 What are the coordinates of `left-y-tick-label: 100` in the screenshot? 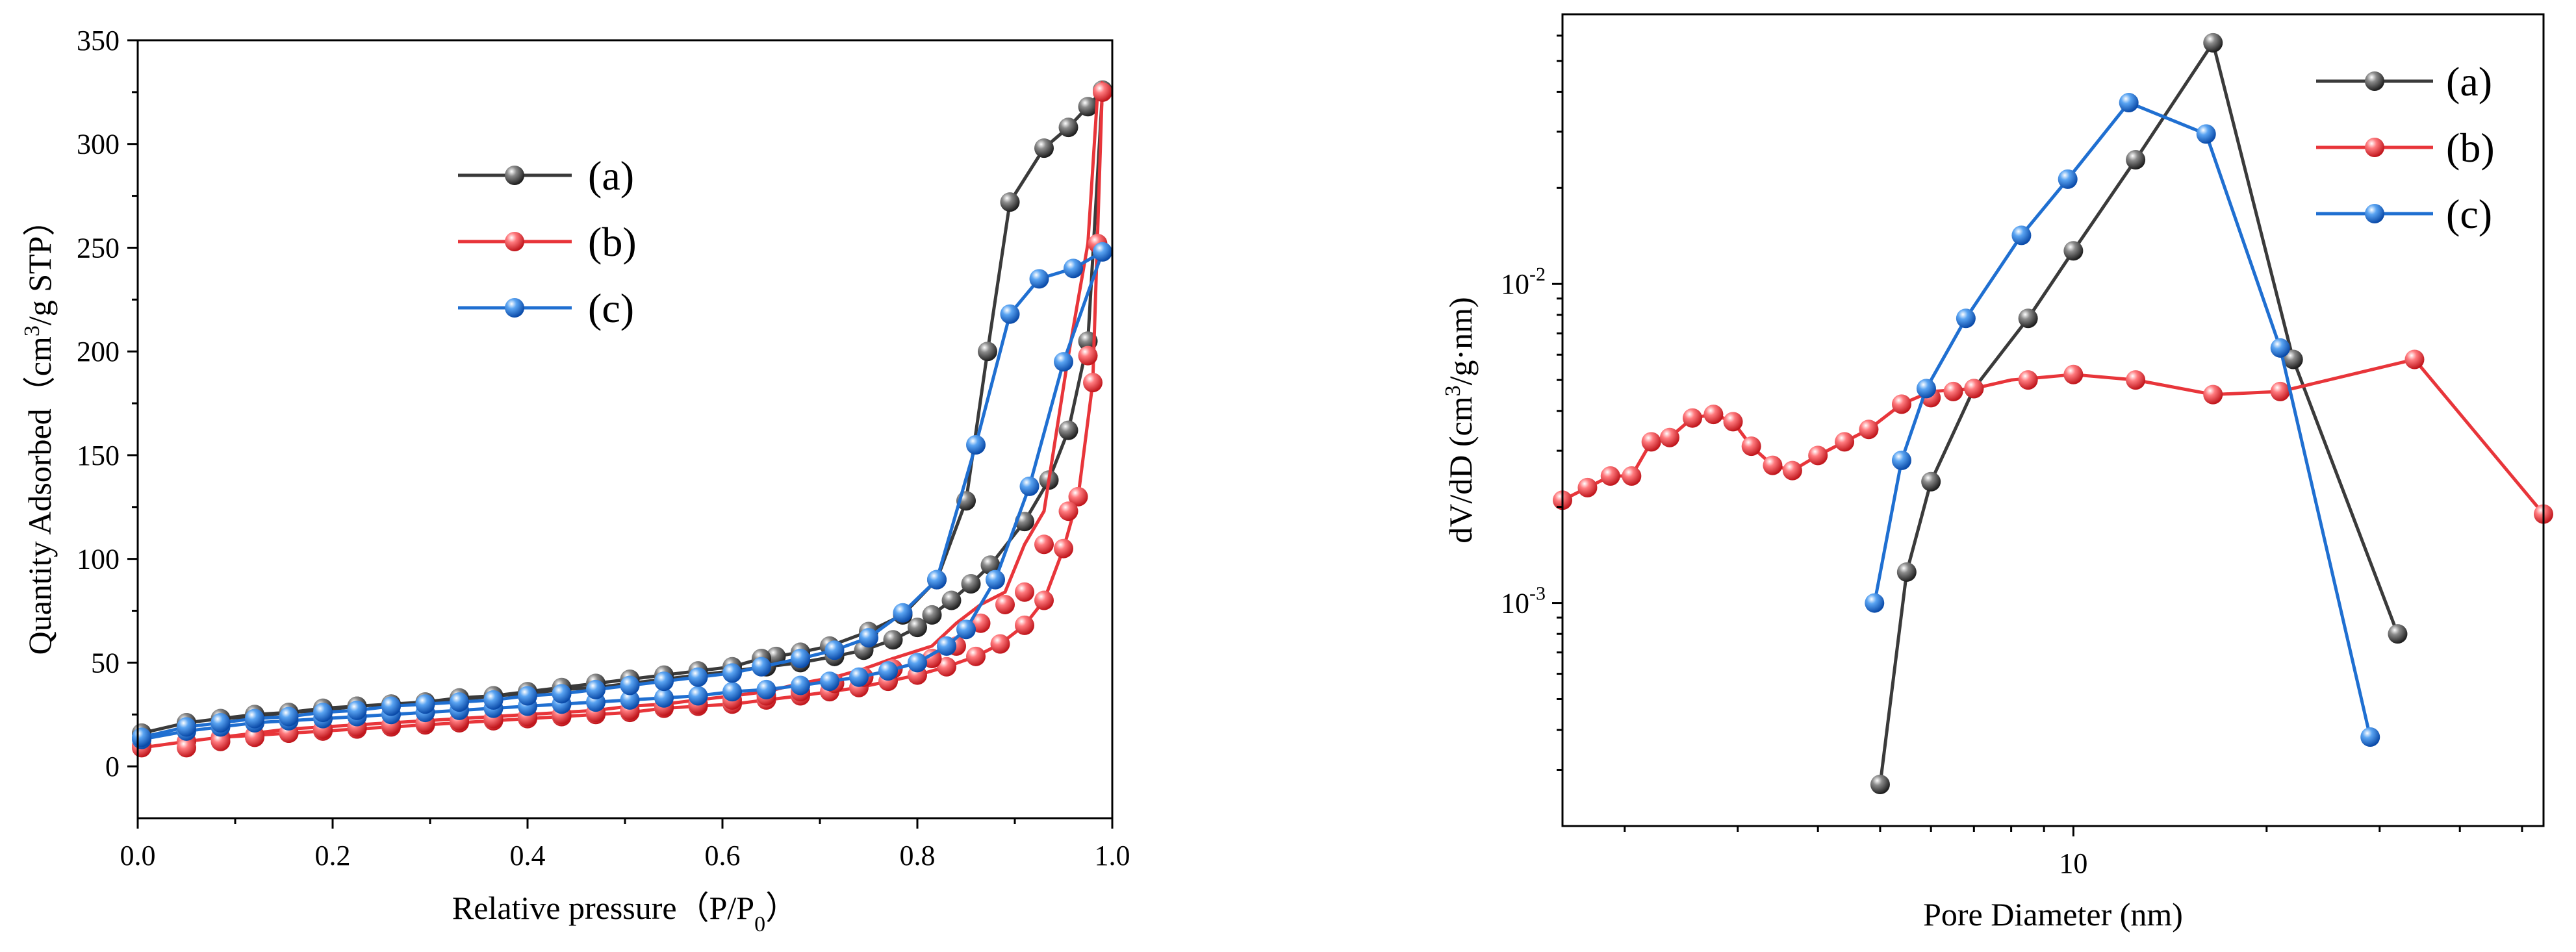 It's located at (98, 559).